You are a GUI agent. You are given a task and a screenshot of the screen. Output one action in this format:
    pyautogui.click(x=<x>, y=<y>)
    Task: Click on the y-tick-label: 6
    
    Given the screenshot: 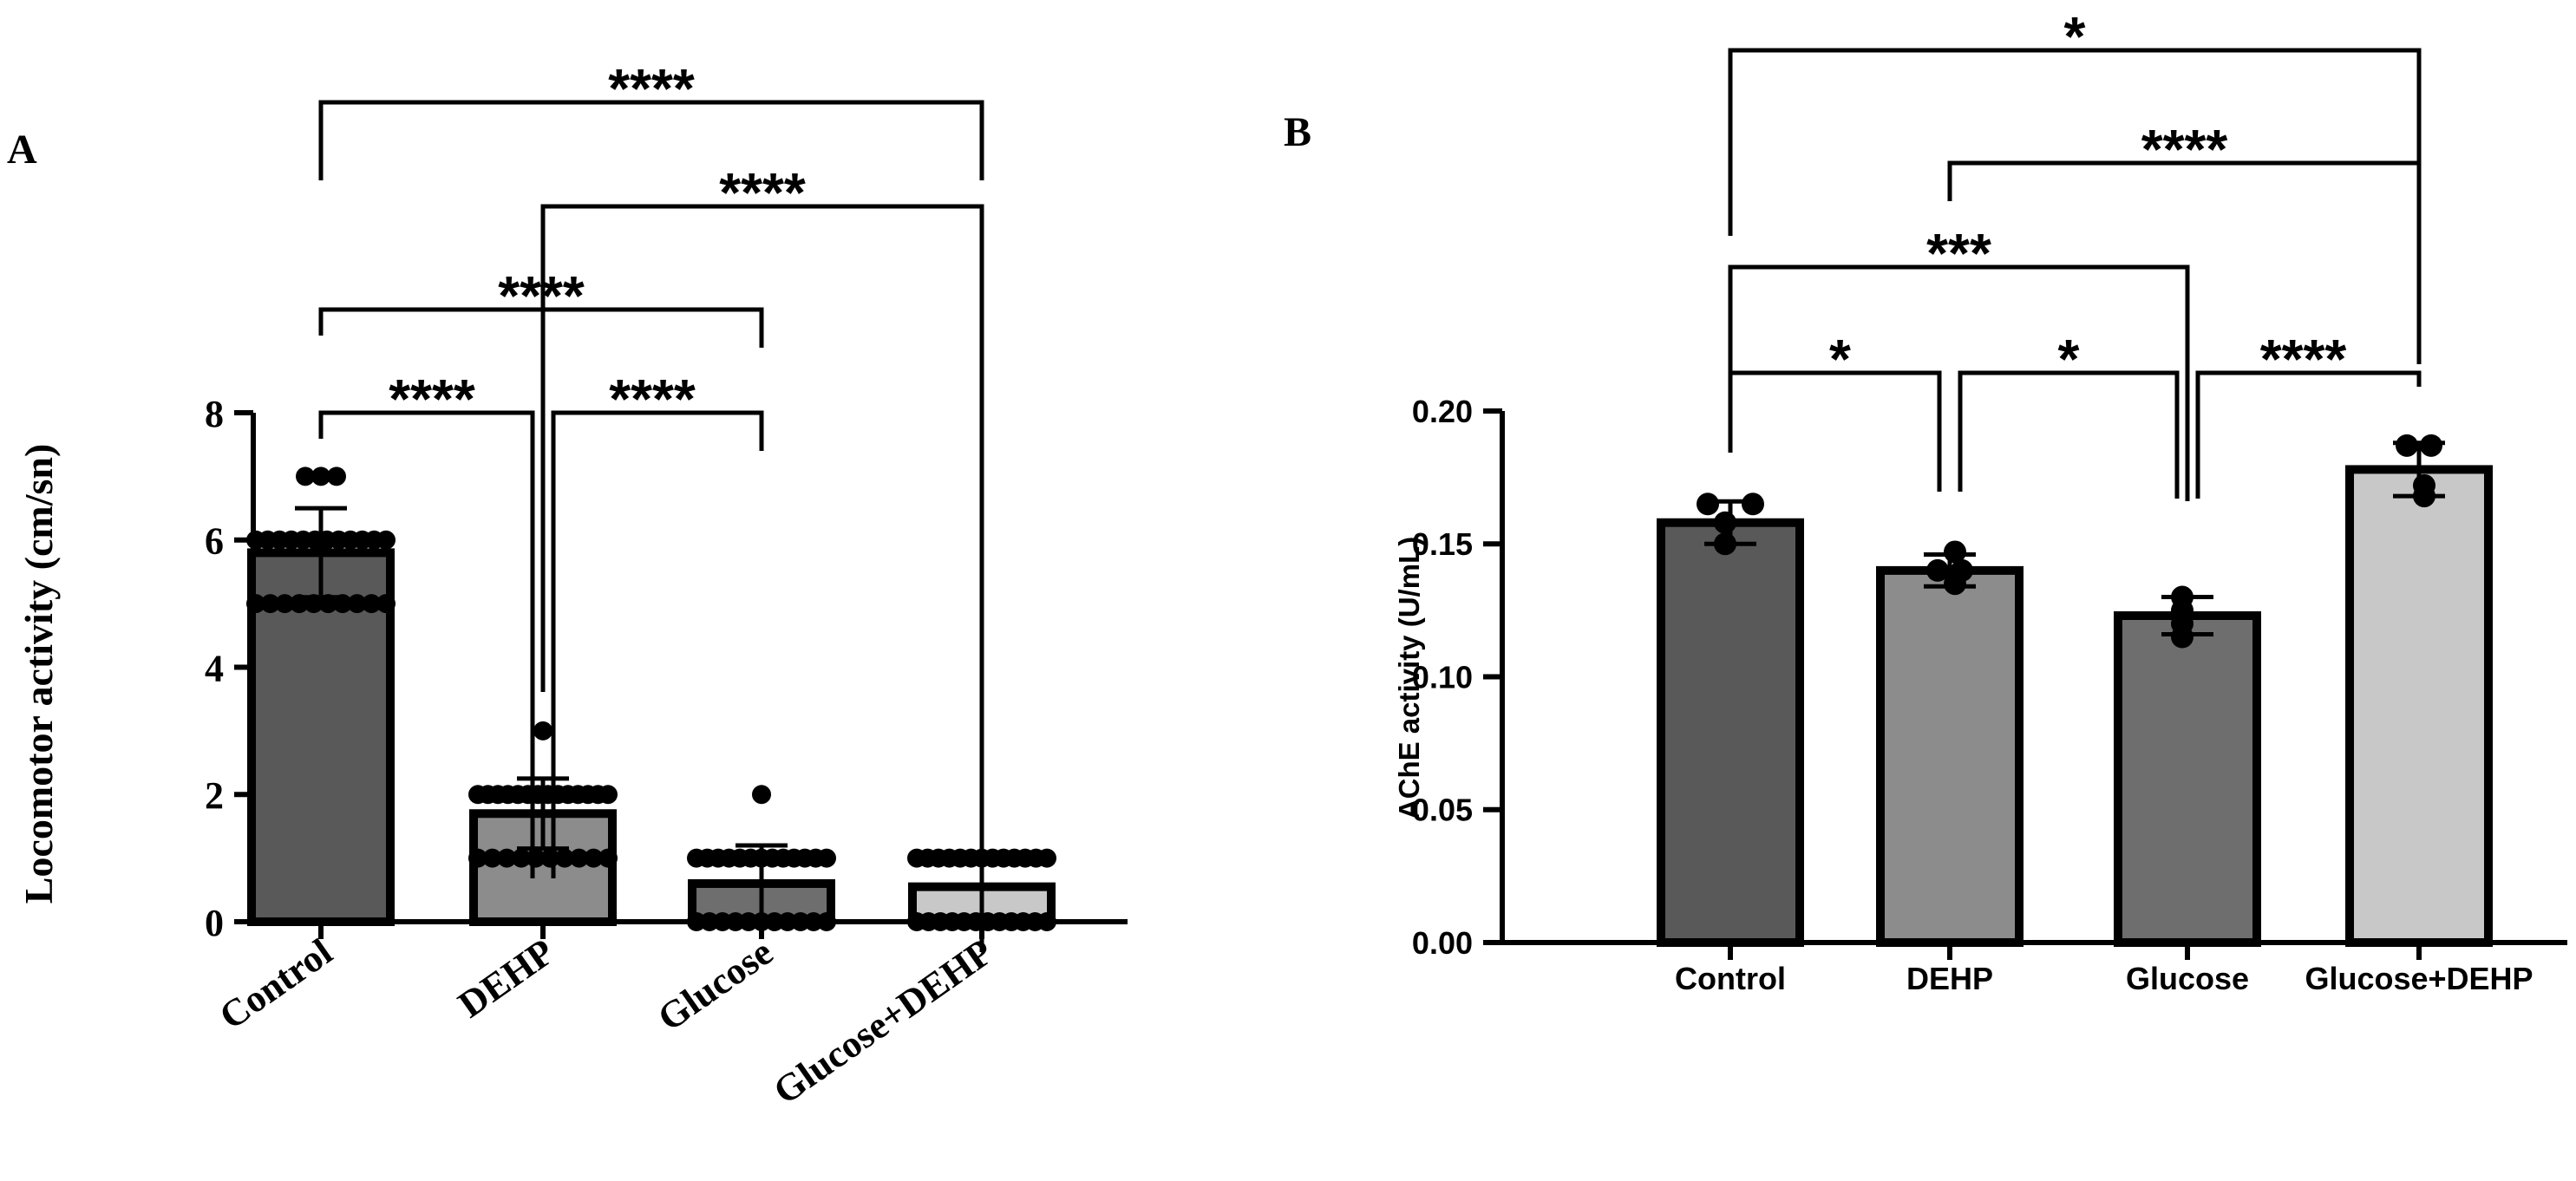 What is the action you would take?
    pyautogui.click(x=214, y=542)
    